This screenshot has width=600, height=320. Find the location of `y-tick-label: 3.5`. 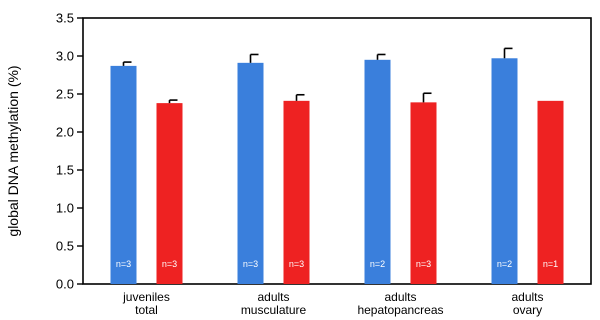

y-tick-label: 3.5 is located at coordinates (65, 18).